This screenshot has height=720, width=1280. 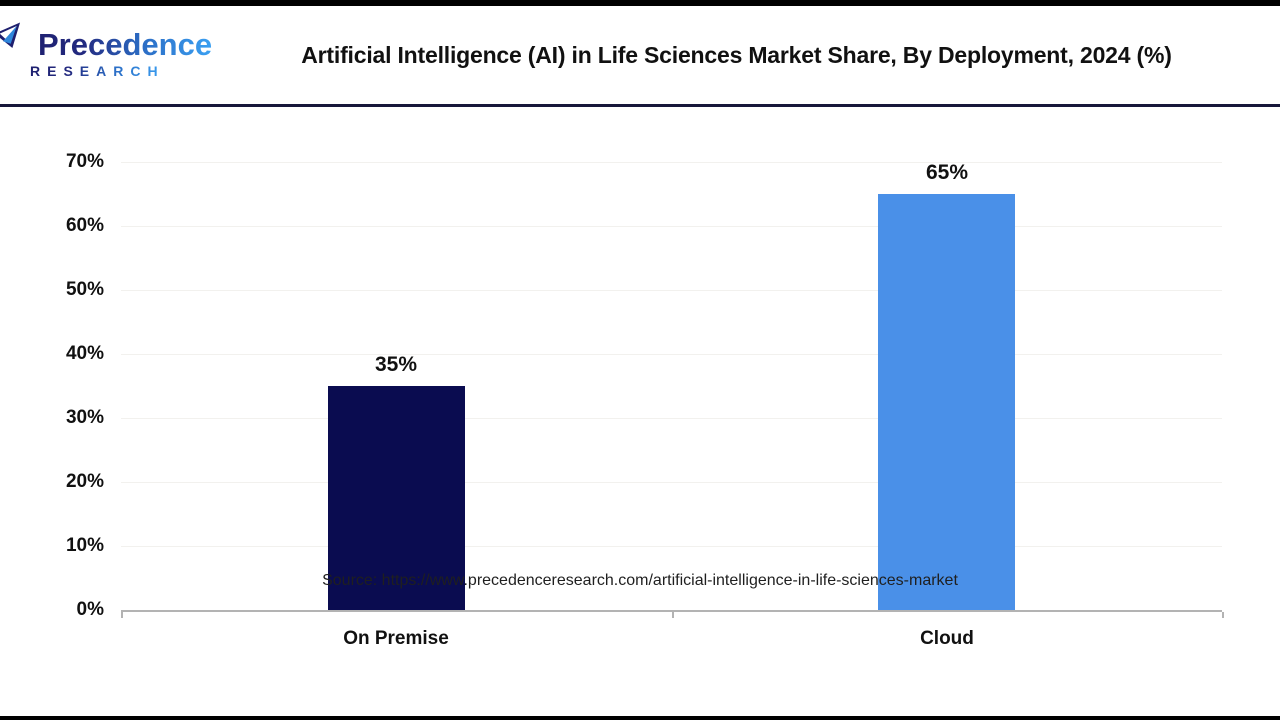 I want to click on x-axis-line, so click(x=671, y=611).